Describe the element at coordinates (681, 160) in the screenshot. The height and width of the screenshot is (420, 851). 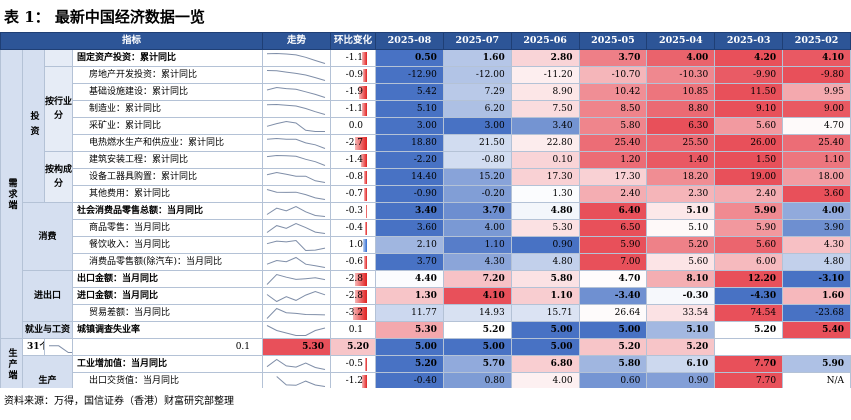
I see `month-value: 1.40` at that location.